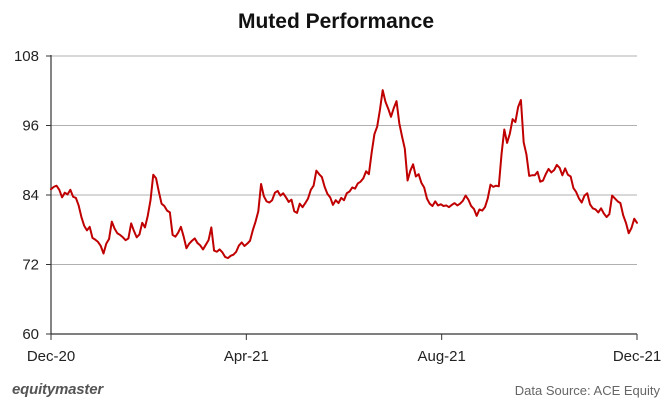 The height and width of the screenshot is (408, 672). What do you see at coordinates (246, 356) in the screenshot?
I see `x-tick-label: Apr-21` at bounding box center [246, 356].